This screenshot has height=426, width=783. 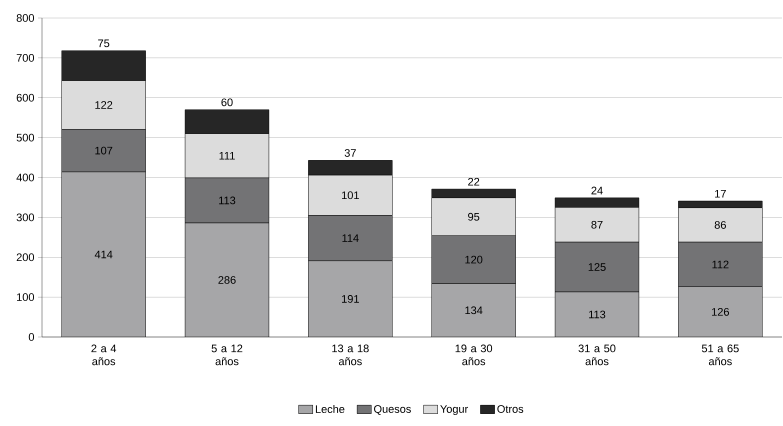 I want to click on data-label: 112, so click(x=720, y=264).